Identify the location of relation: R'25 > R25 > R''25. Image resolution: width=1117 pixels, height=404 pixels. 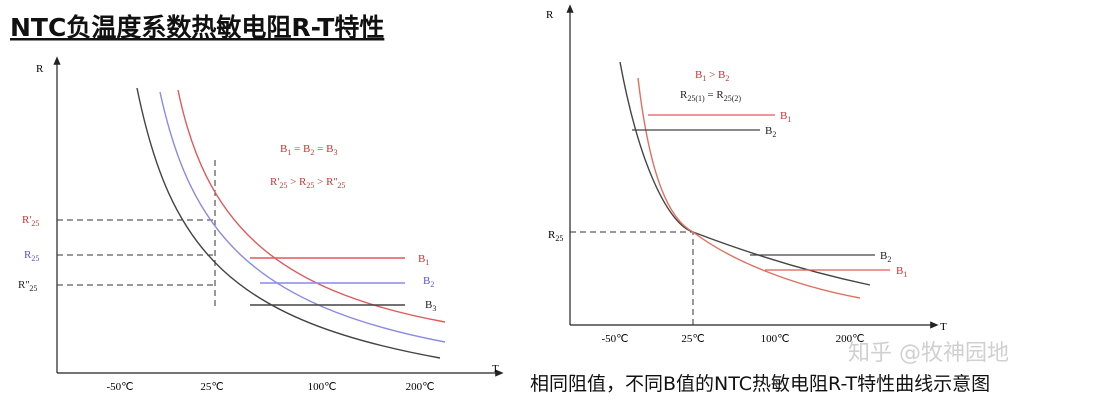
(307, 183).